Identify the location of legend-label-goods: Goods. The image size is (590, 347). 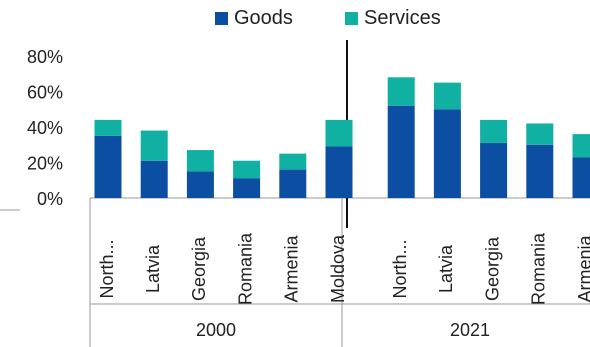
(263, 18).